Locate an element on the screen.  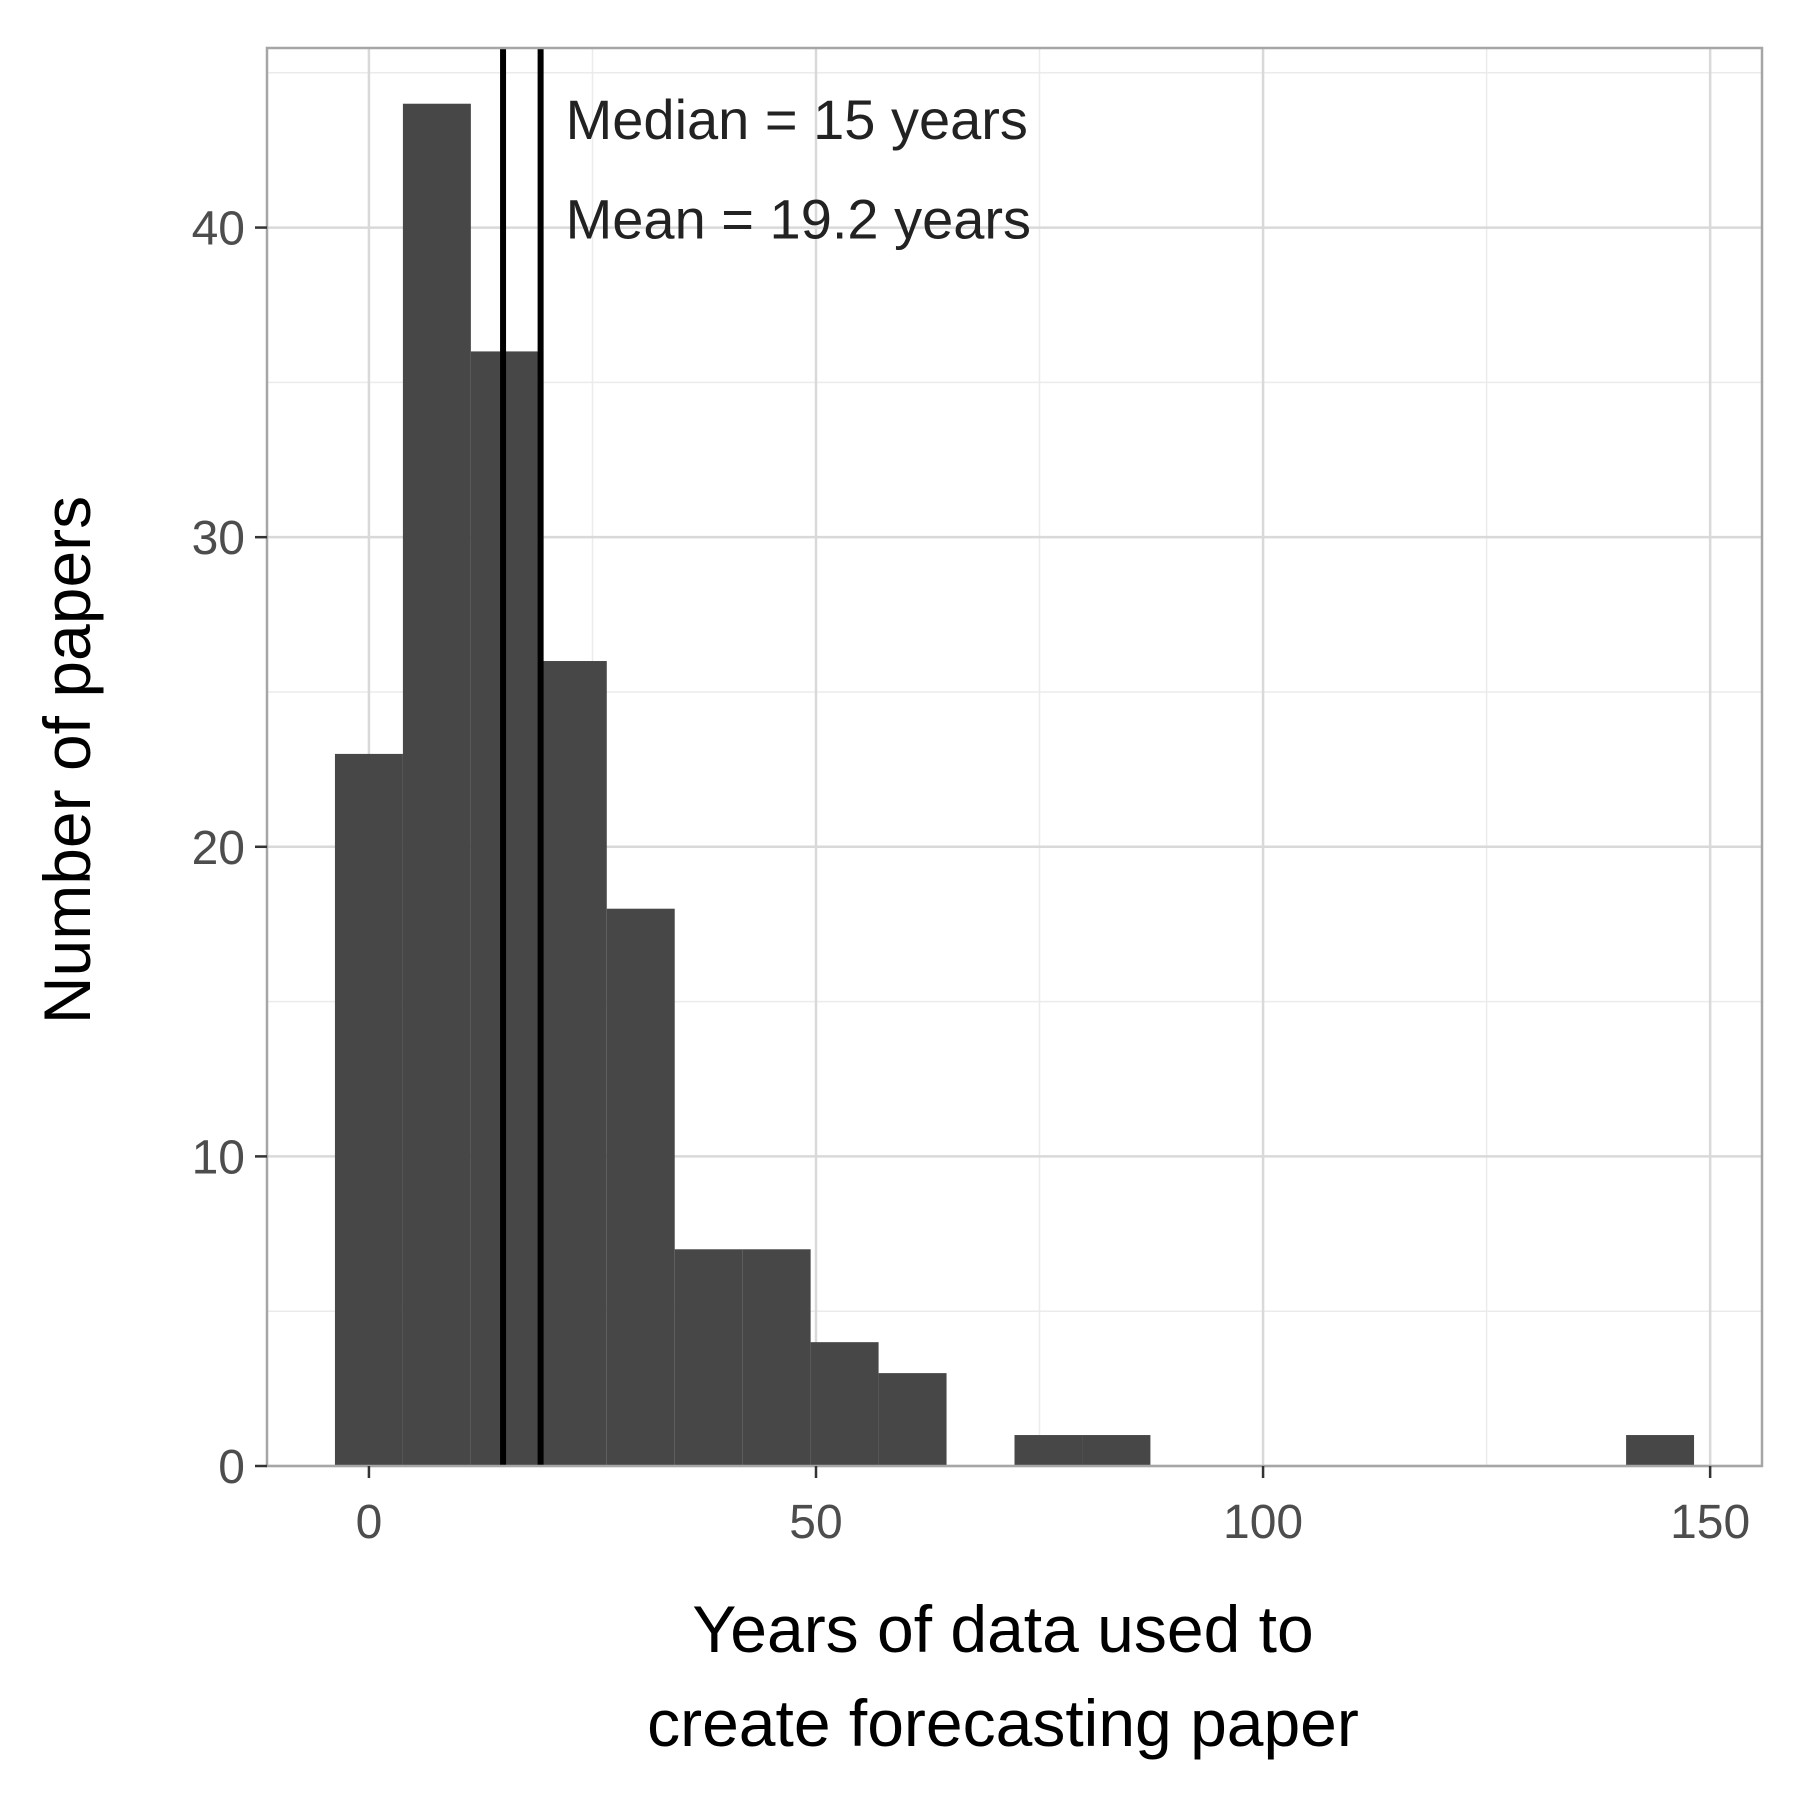
reference-lines is located at coordinates (522, 757).